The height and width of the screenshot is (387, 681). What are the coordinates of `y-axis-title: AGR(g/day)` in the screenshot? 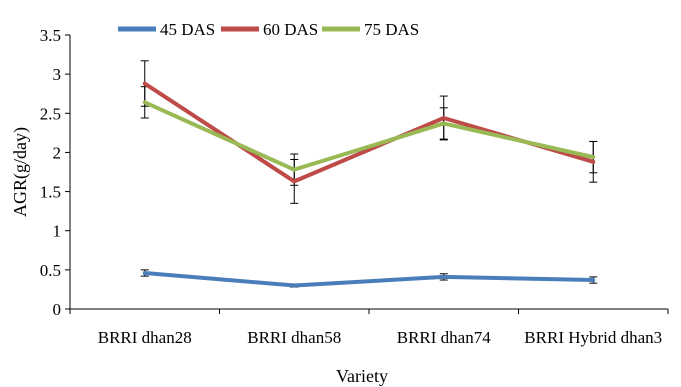 It's located at (20, 172).